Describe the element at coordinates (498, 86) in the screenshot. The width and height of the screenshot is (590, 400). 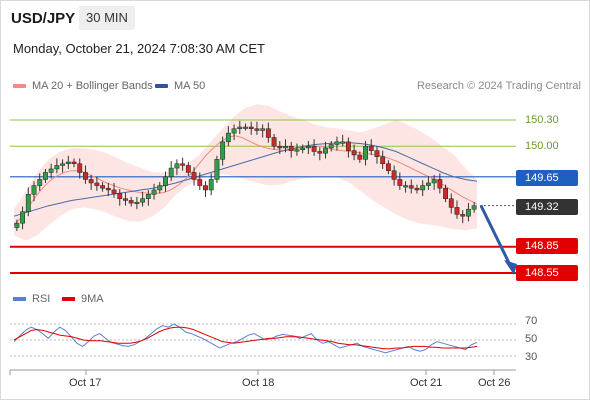
I see `research-credit: Research © 2024 Trading Central` at that location.